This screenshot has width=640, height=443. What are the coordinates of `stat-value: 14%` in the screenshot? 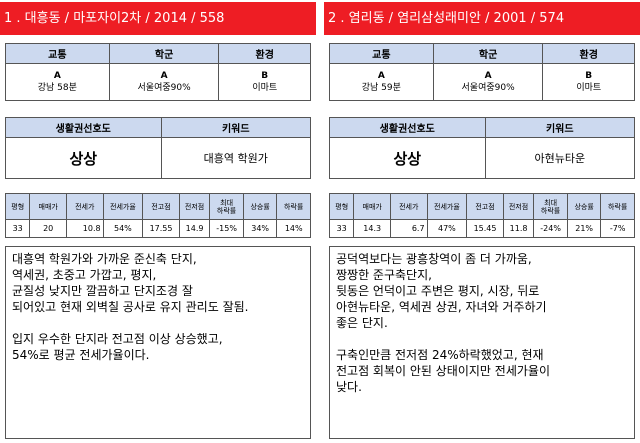 It's located at (293, 228).